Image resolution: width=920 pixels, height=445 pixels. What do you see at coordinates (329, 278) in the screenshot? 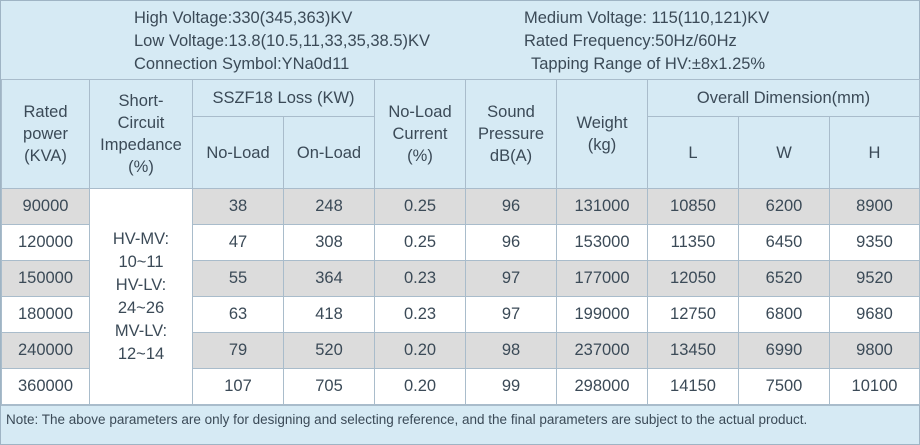
I see `cell-on-load: 364` at bounding box center [329, 278].